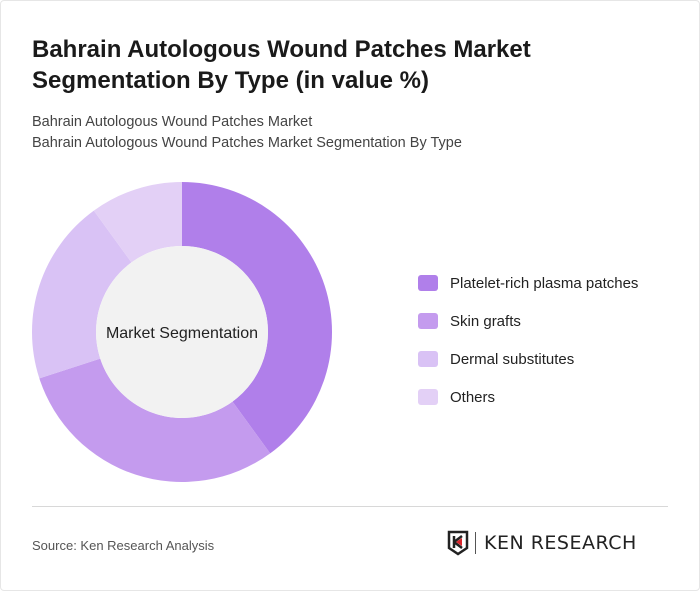 This screenshot has height=591, width=700. What do you see at coordinates (528, 321) in the screenshot?
I see `legend-item: Skin grafts` at bounding box center [528, 321].